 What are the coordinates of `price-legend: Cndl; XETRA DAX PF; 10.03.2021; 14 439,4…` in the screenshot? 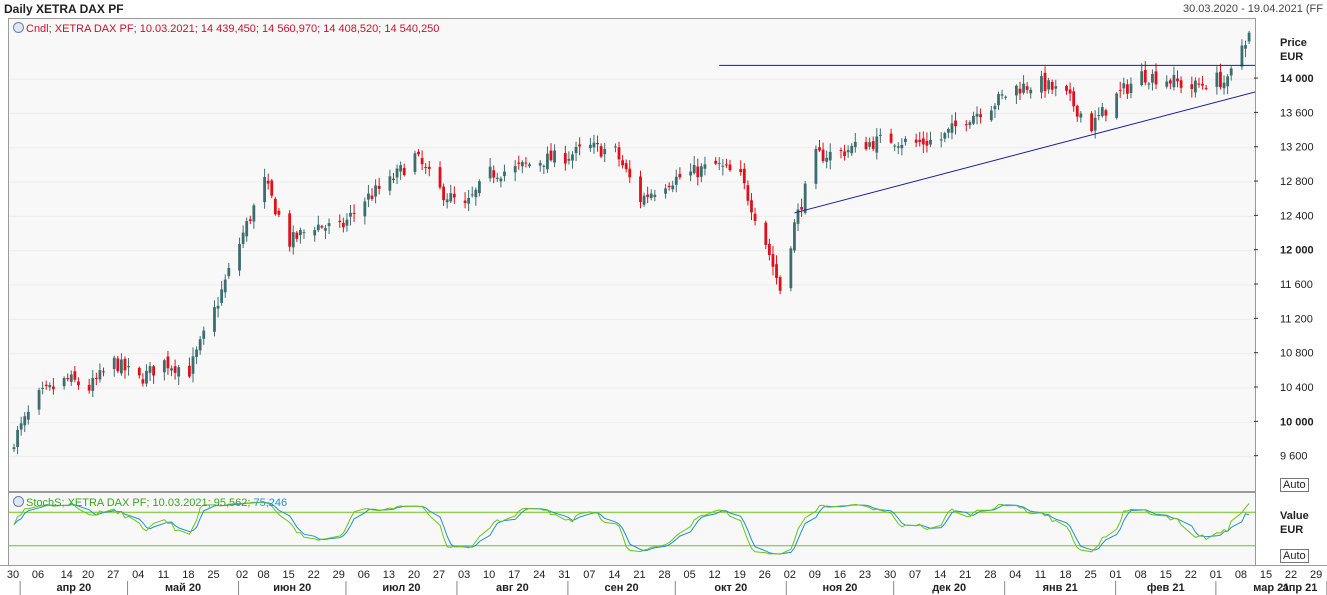 It's located at (226, 28).